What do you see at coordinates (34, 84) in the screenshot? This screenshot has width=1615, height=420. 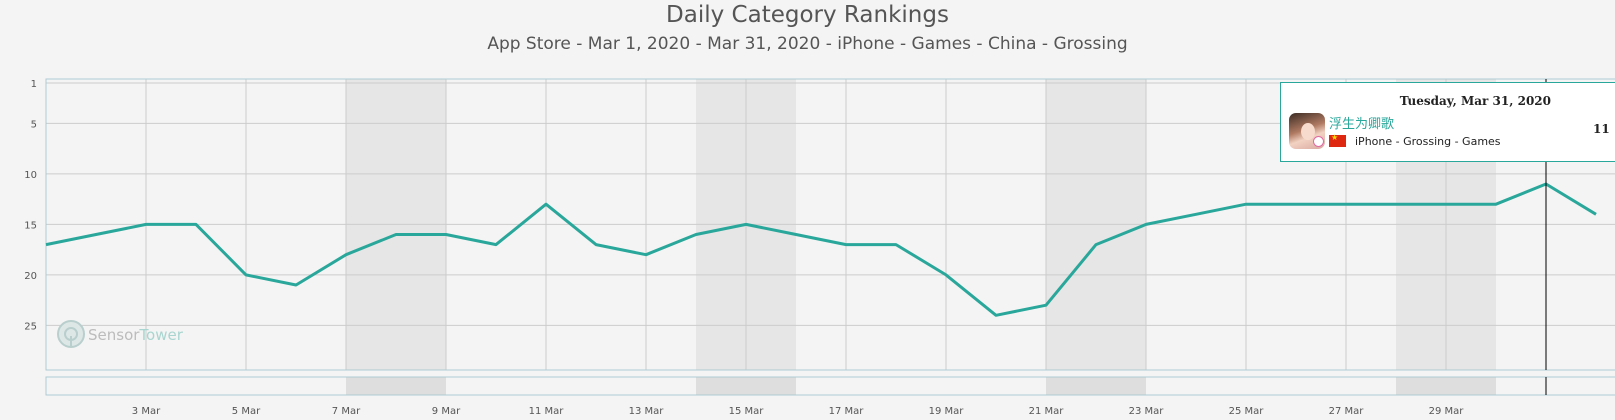 I see `y-tick-label: 1` at bounding box center [34, 84].